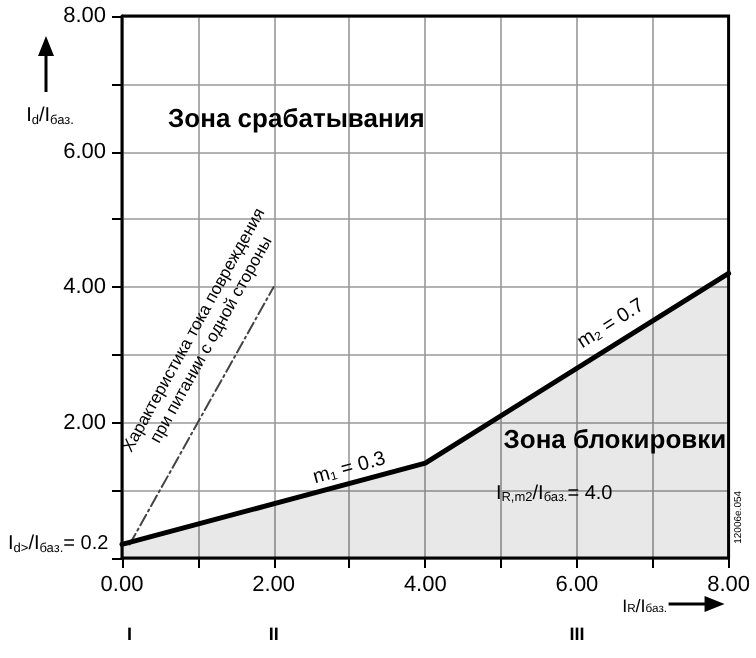  What do you see at coordinates (611, 324) in the screenshot?
I see `annotation: m₂ = 0.7` at bounding box center [611, 324].